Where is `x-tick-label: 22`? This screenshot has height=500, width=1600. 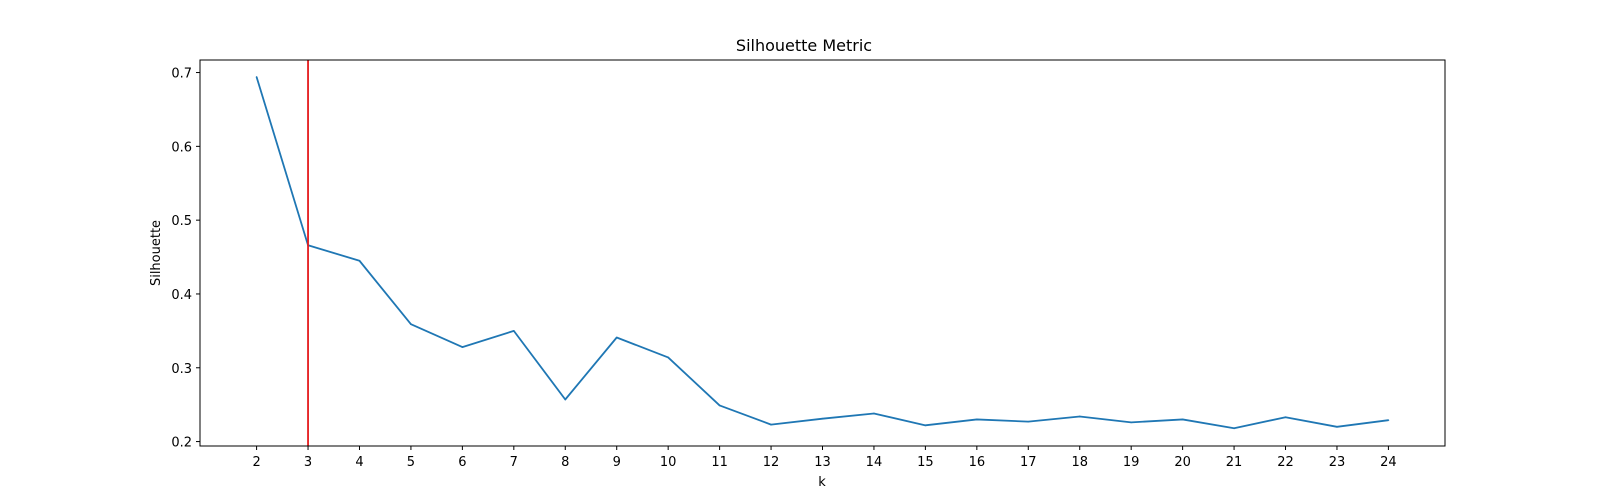 x-tick-label: 22 is located at coordinates (1285, 462).